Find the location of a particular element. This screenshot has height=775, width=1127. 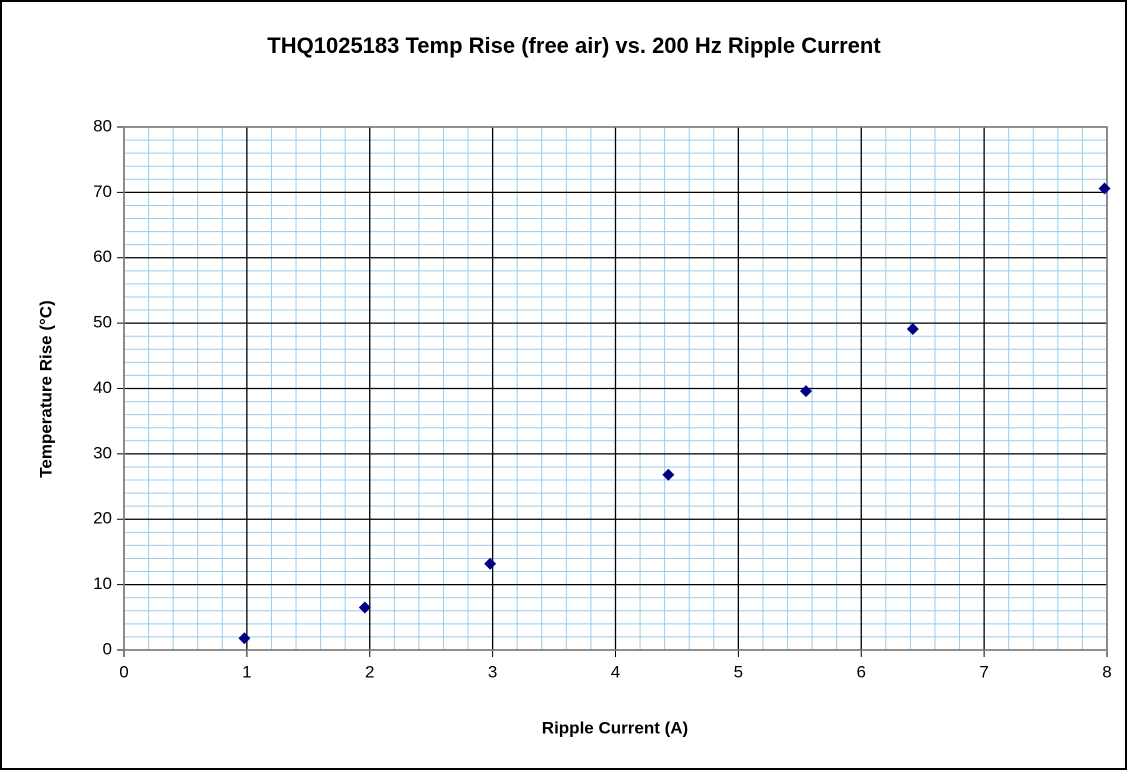

y-axis-label: Temperature Rise (°C) is located at coordinates (45, 388).